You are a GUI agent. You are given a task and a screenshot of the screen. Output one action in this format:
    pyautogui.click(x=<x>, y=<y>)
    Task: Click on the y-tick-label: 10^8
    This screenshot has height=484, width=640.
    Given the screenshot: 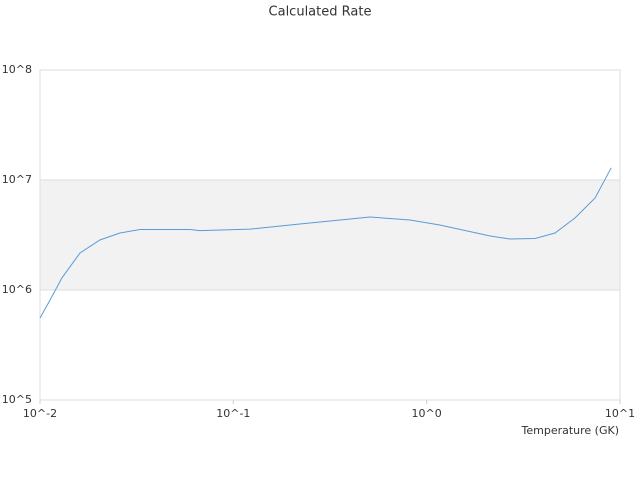 What is the action you would take?
    pyautogui.click(x=17, y=69)
    